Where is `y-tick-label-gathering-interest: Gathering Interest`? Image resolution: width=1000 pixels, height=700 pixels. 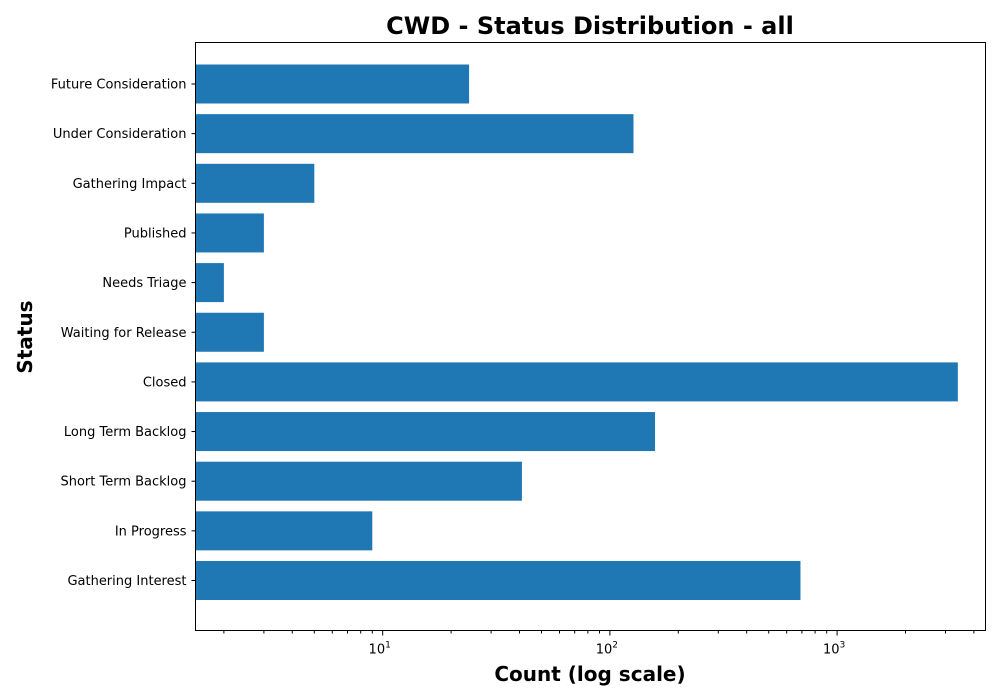
y-tick-label-gathering-interest: Gathering Interest is located at coordinates (126, 581).